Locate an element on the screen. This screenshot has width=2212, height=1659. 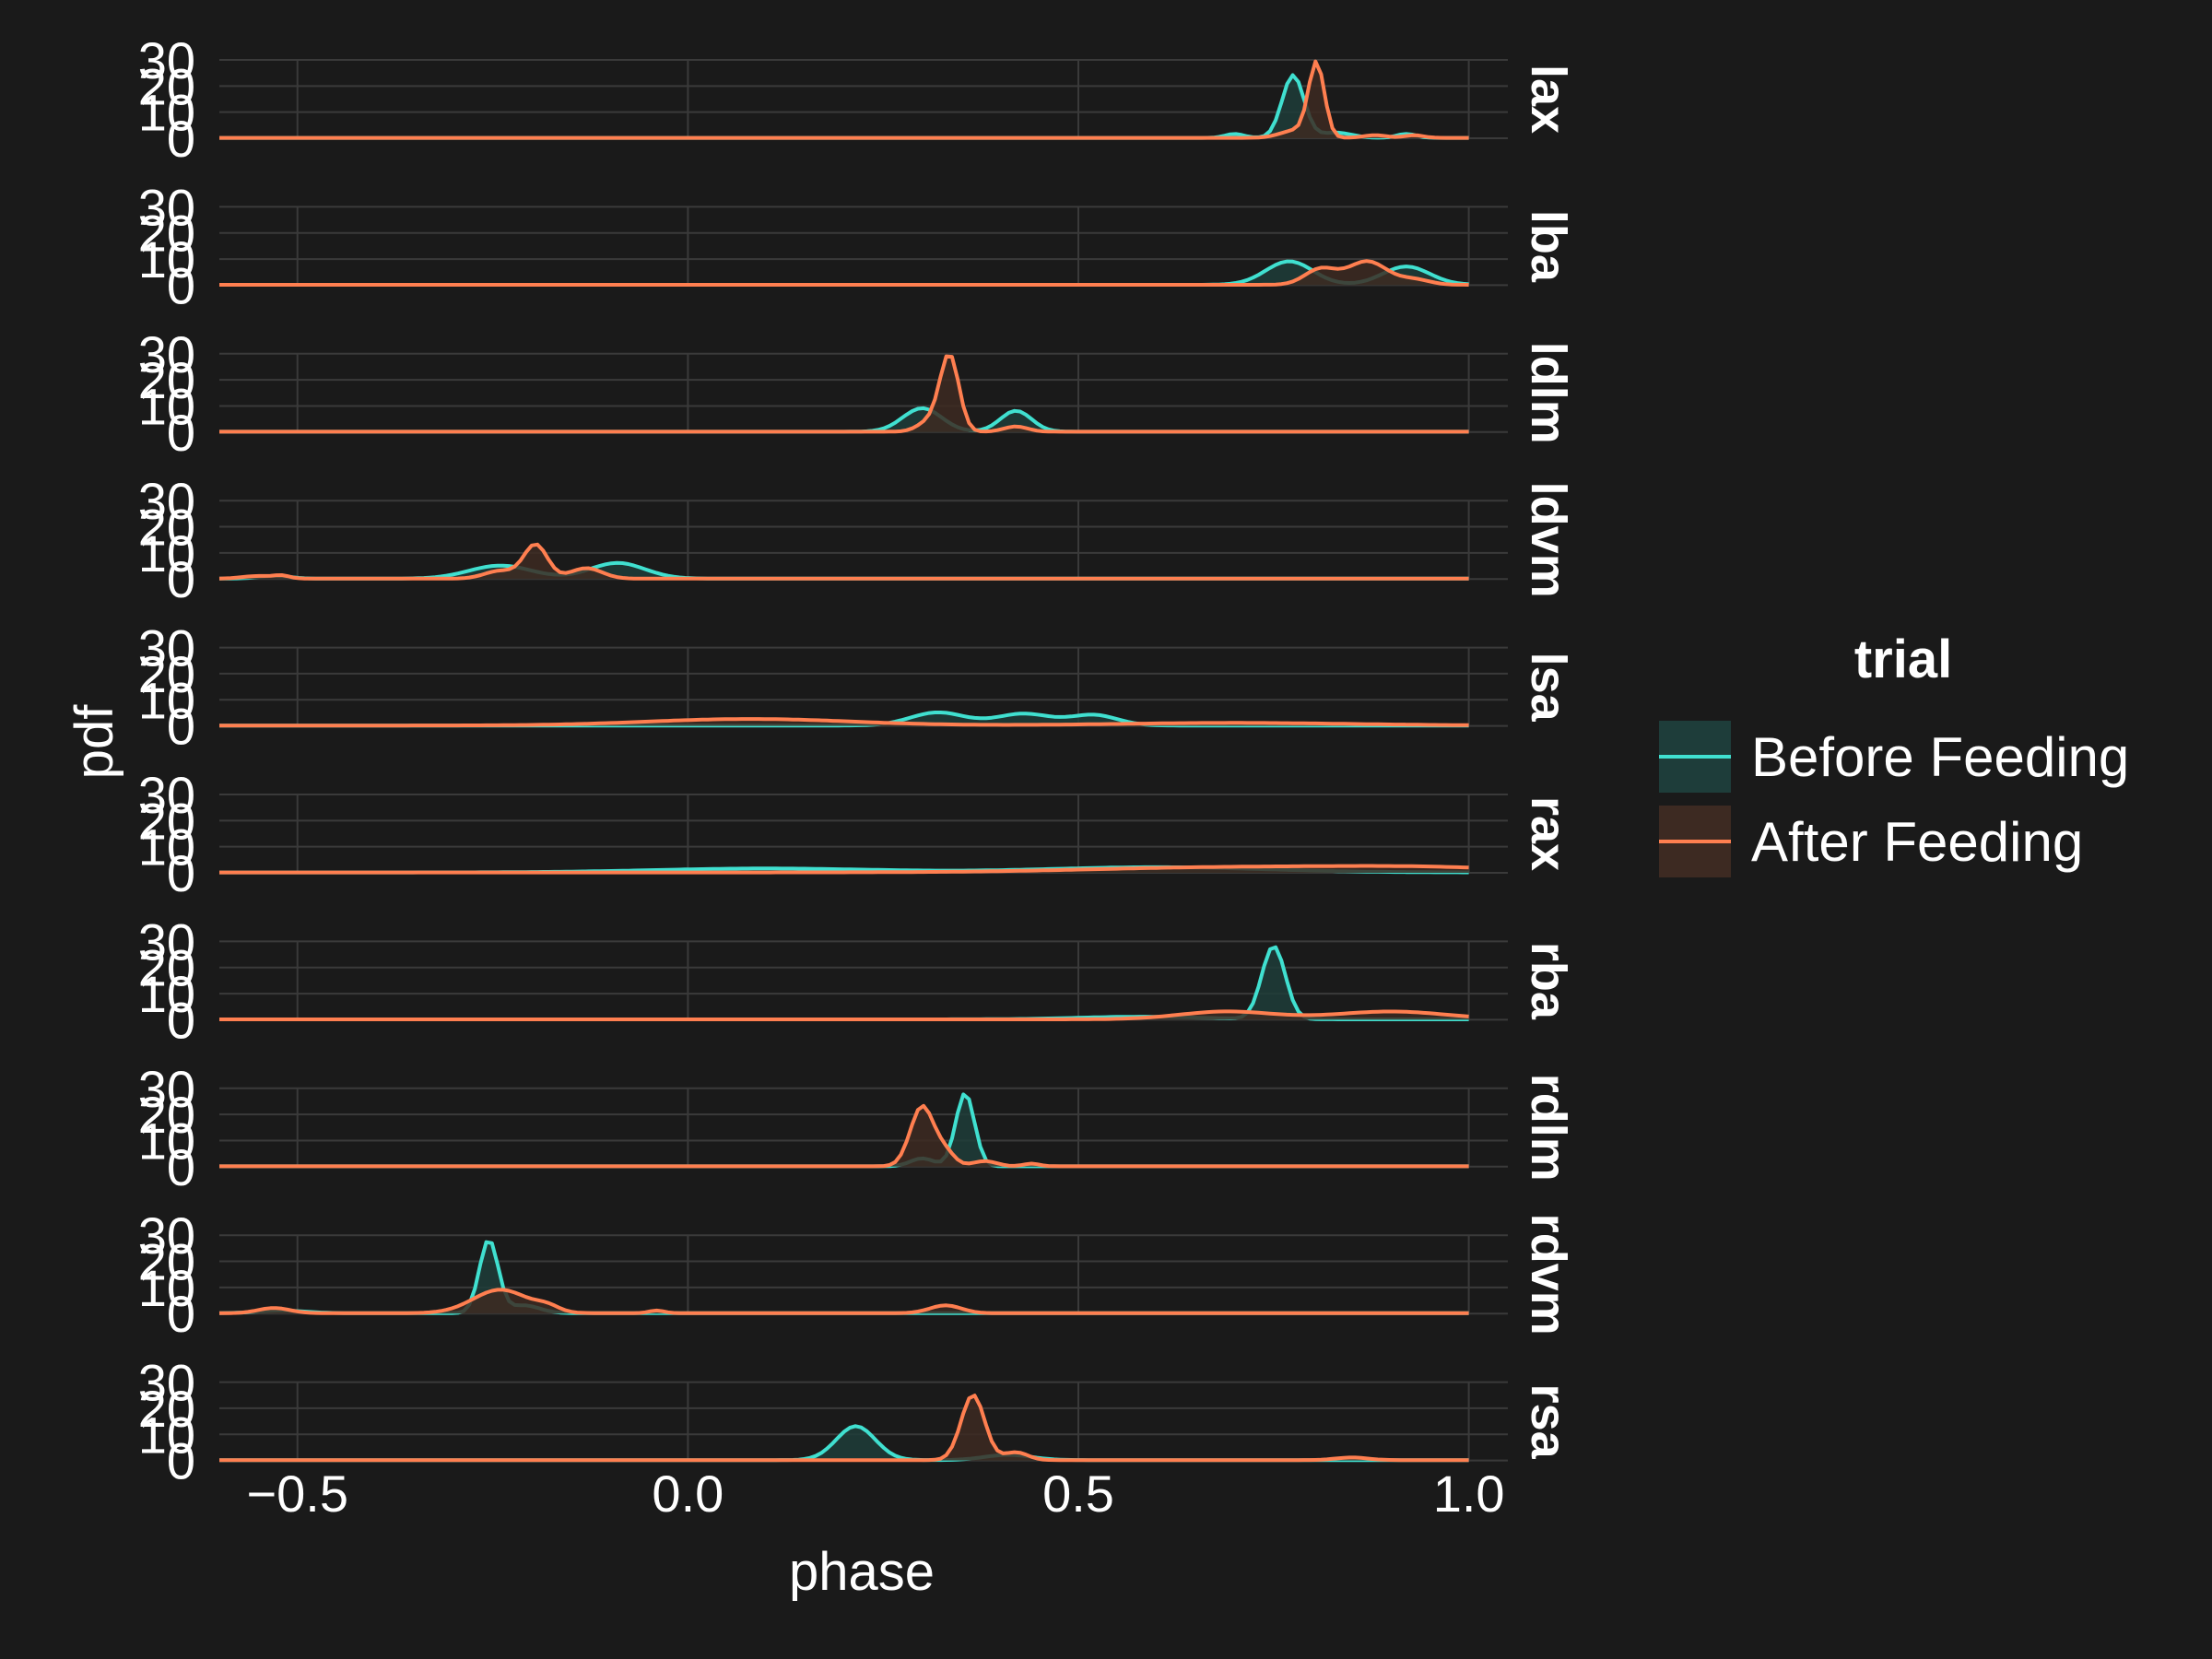
strip-label: rdvm is located at coordinates (1548, 1274).